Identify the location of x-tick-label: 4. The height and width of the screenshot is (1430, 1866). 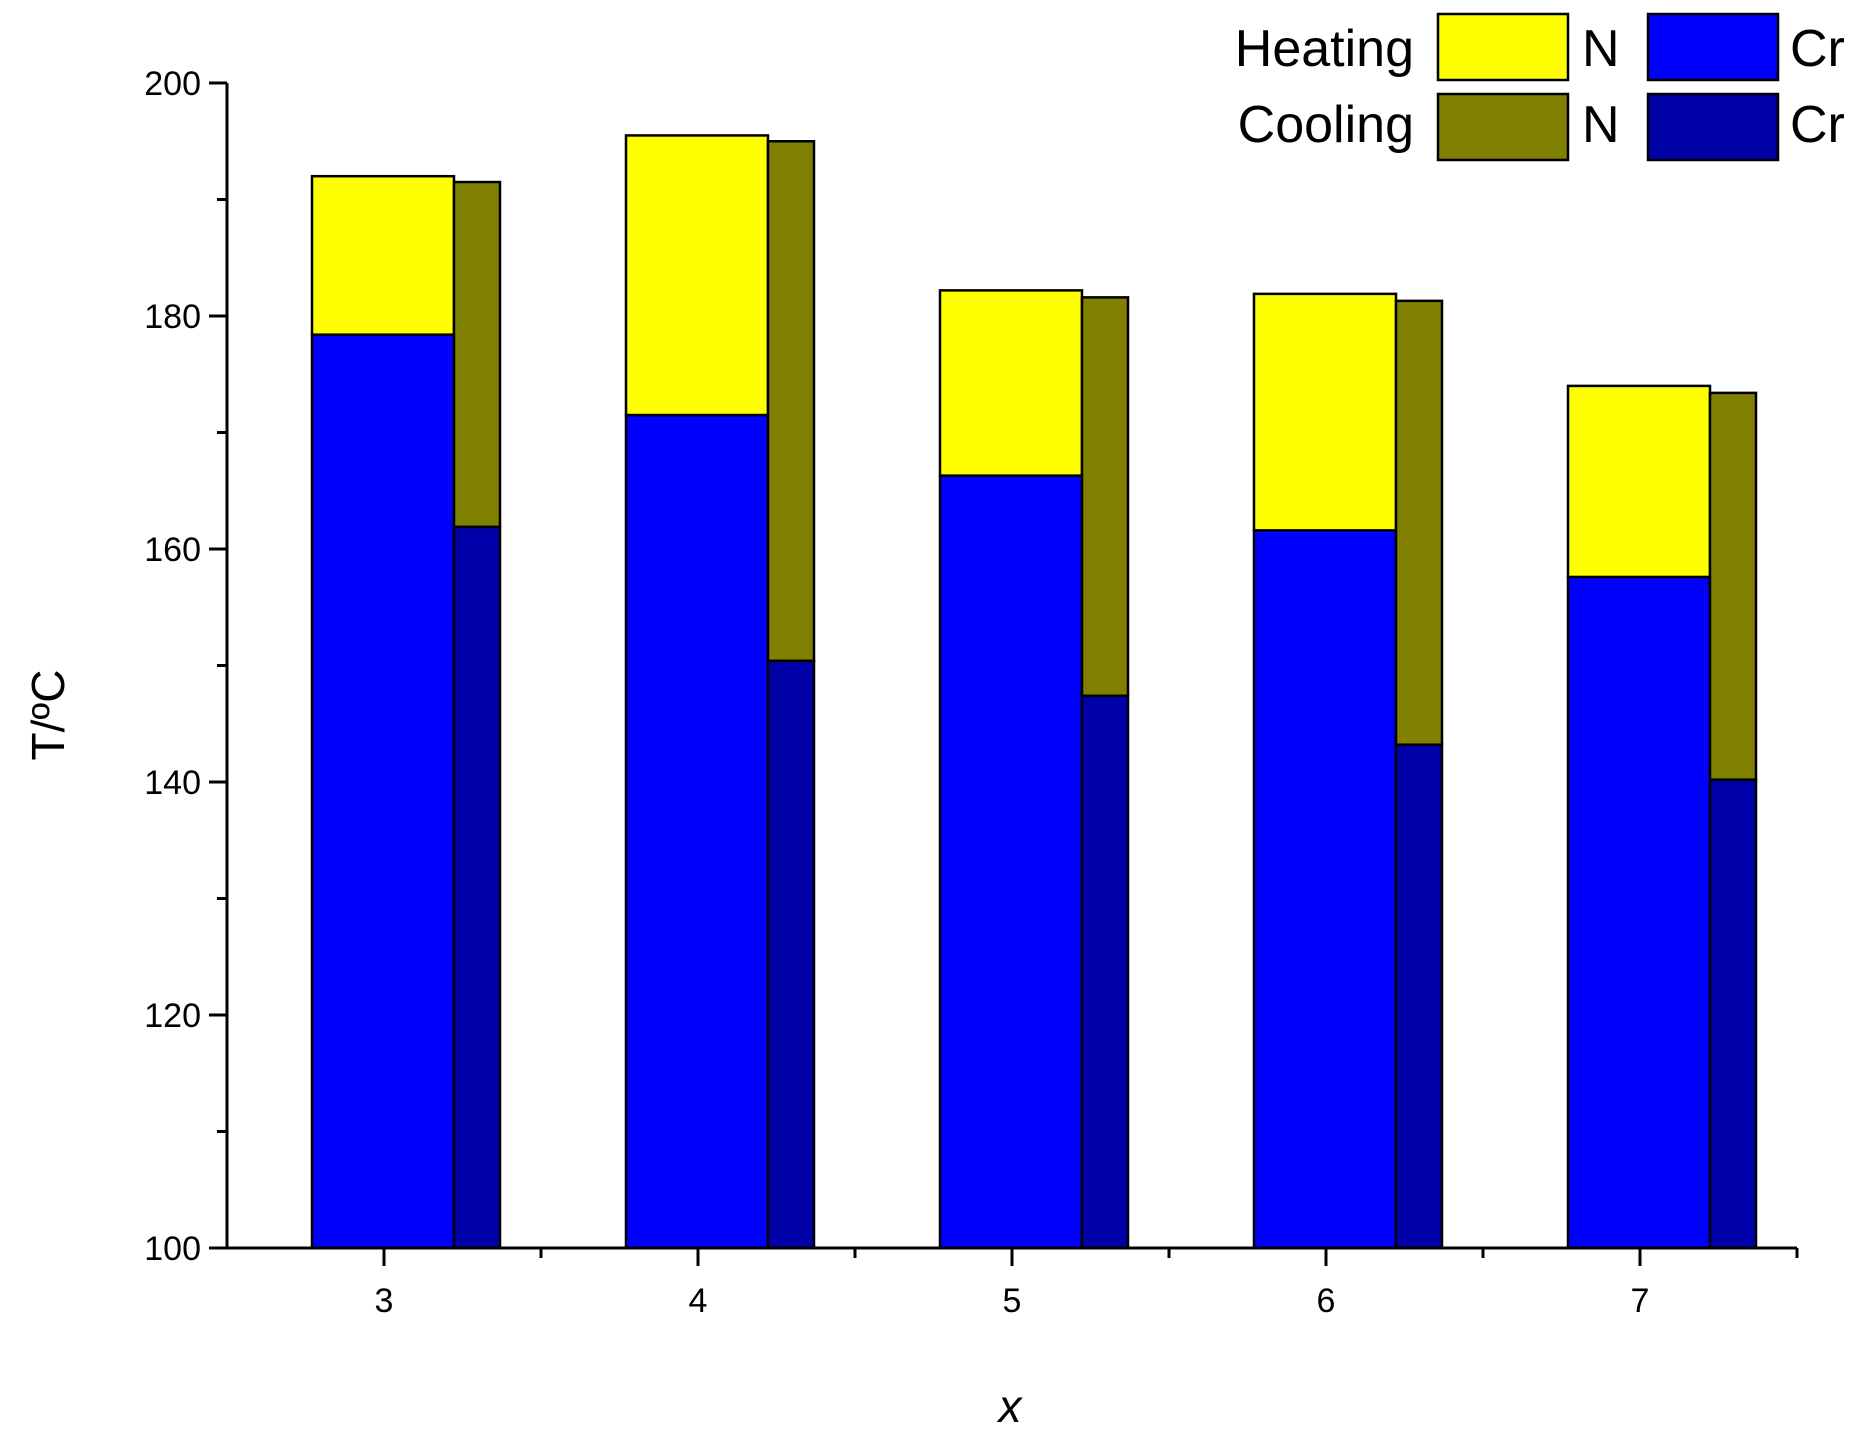
(698, 1301).